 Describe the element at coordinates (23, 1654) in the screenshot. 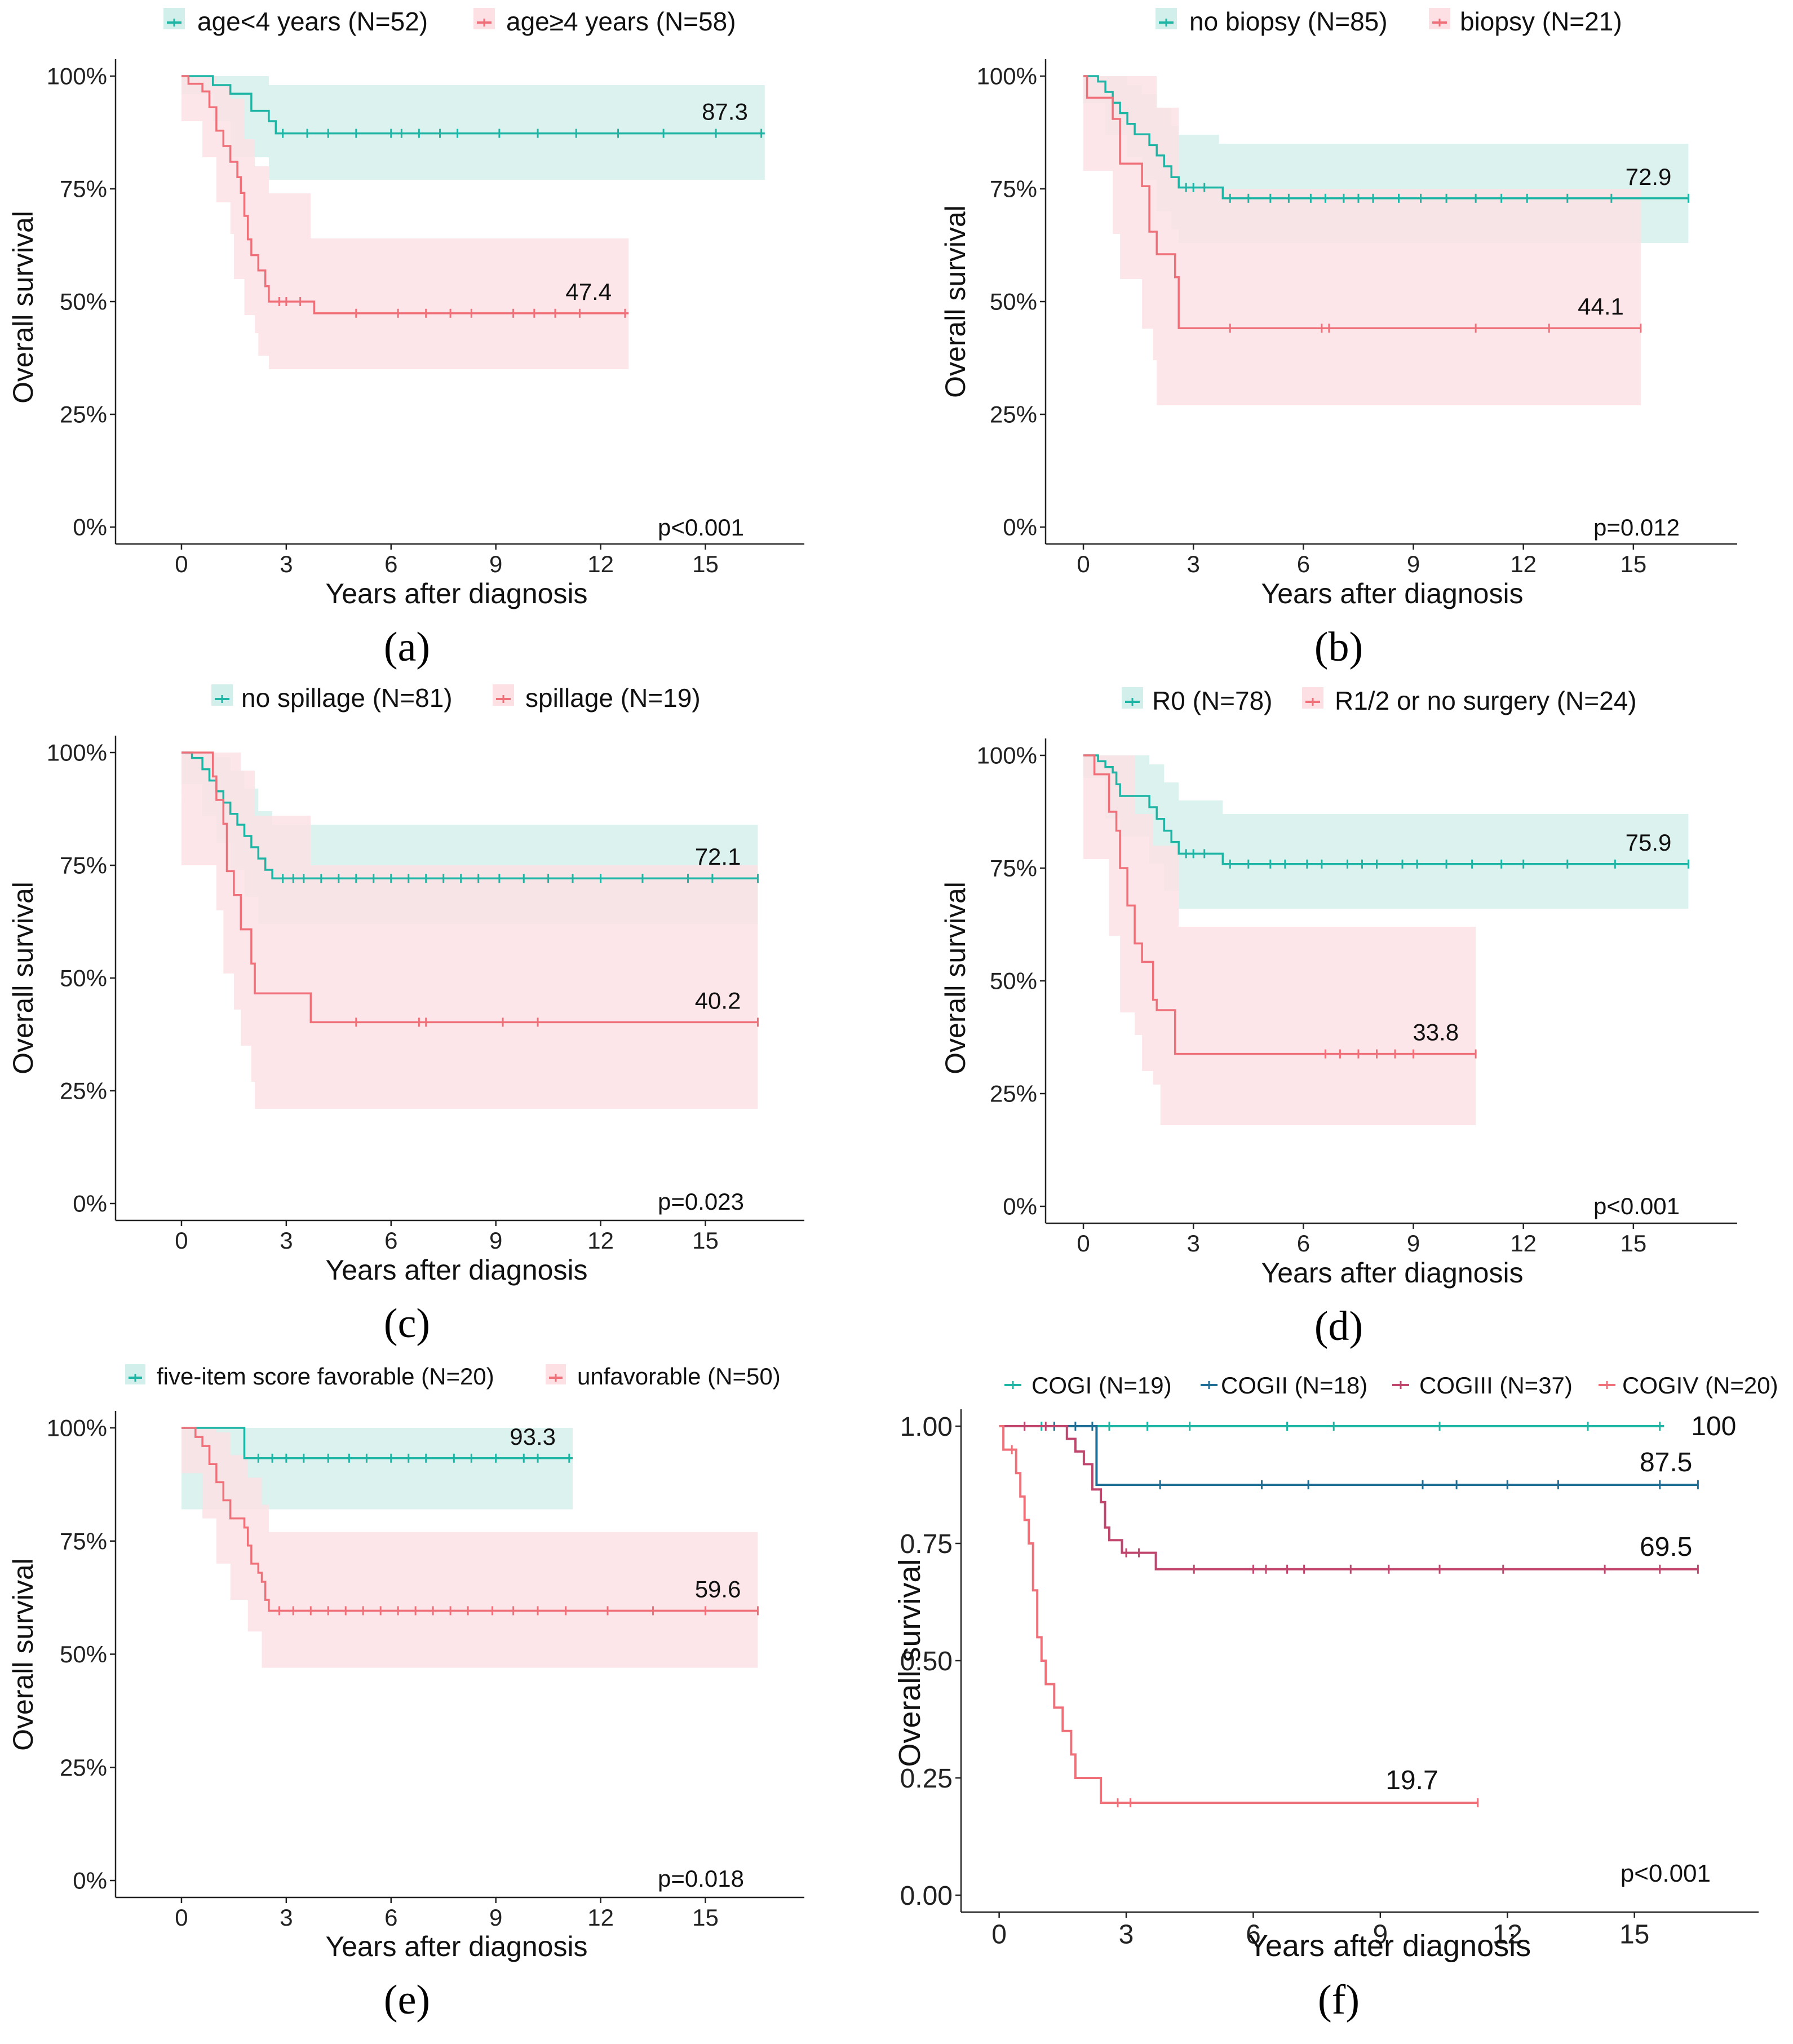

I see `ylabel-e: Overall survival` at that location.